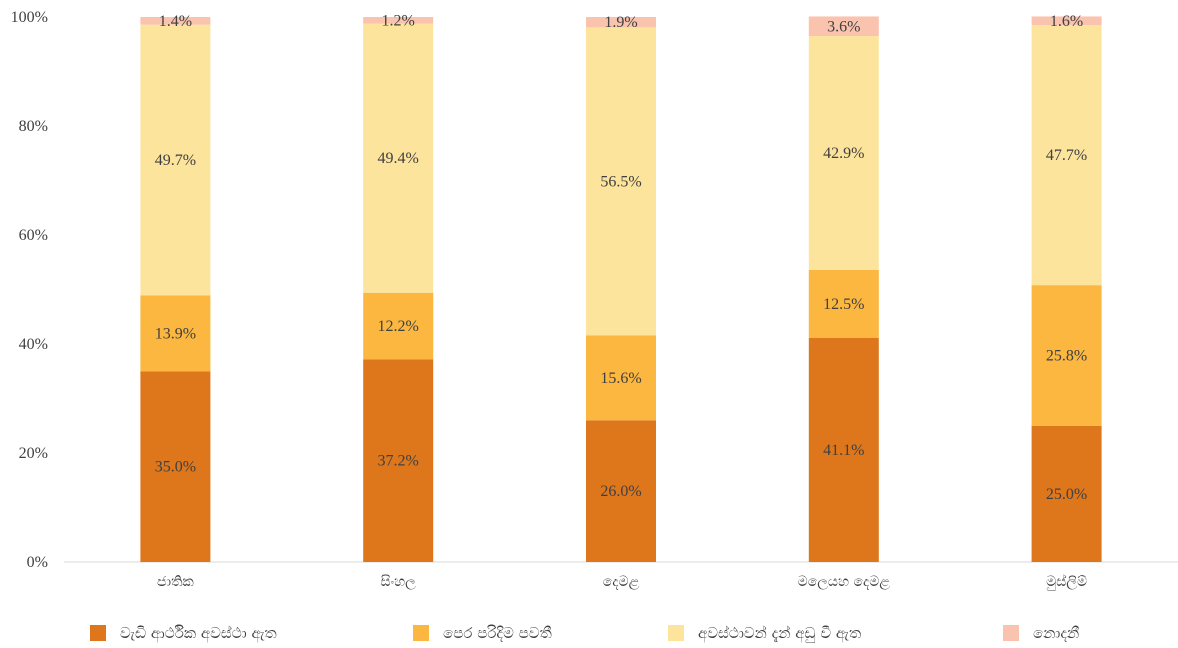  I want to click on y-axis-tick-labels: 0% 20% 40% 60% 80% 100%, so click(29, 290).